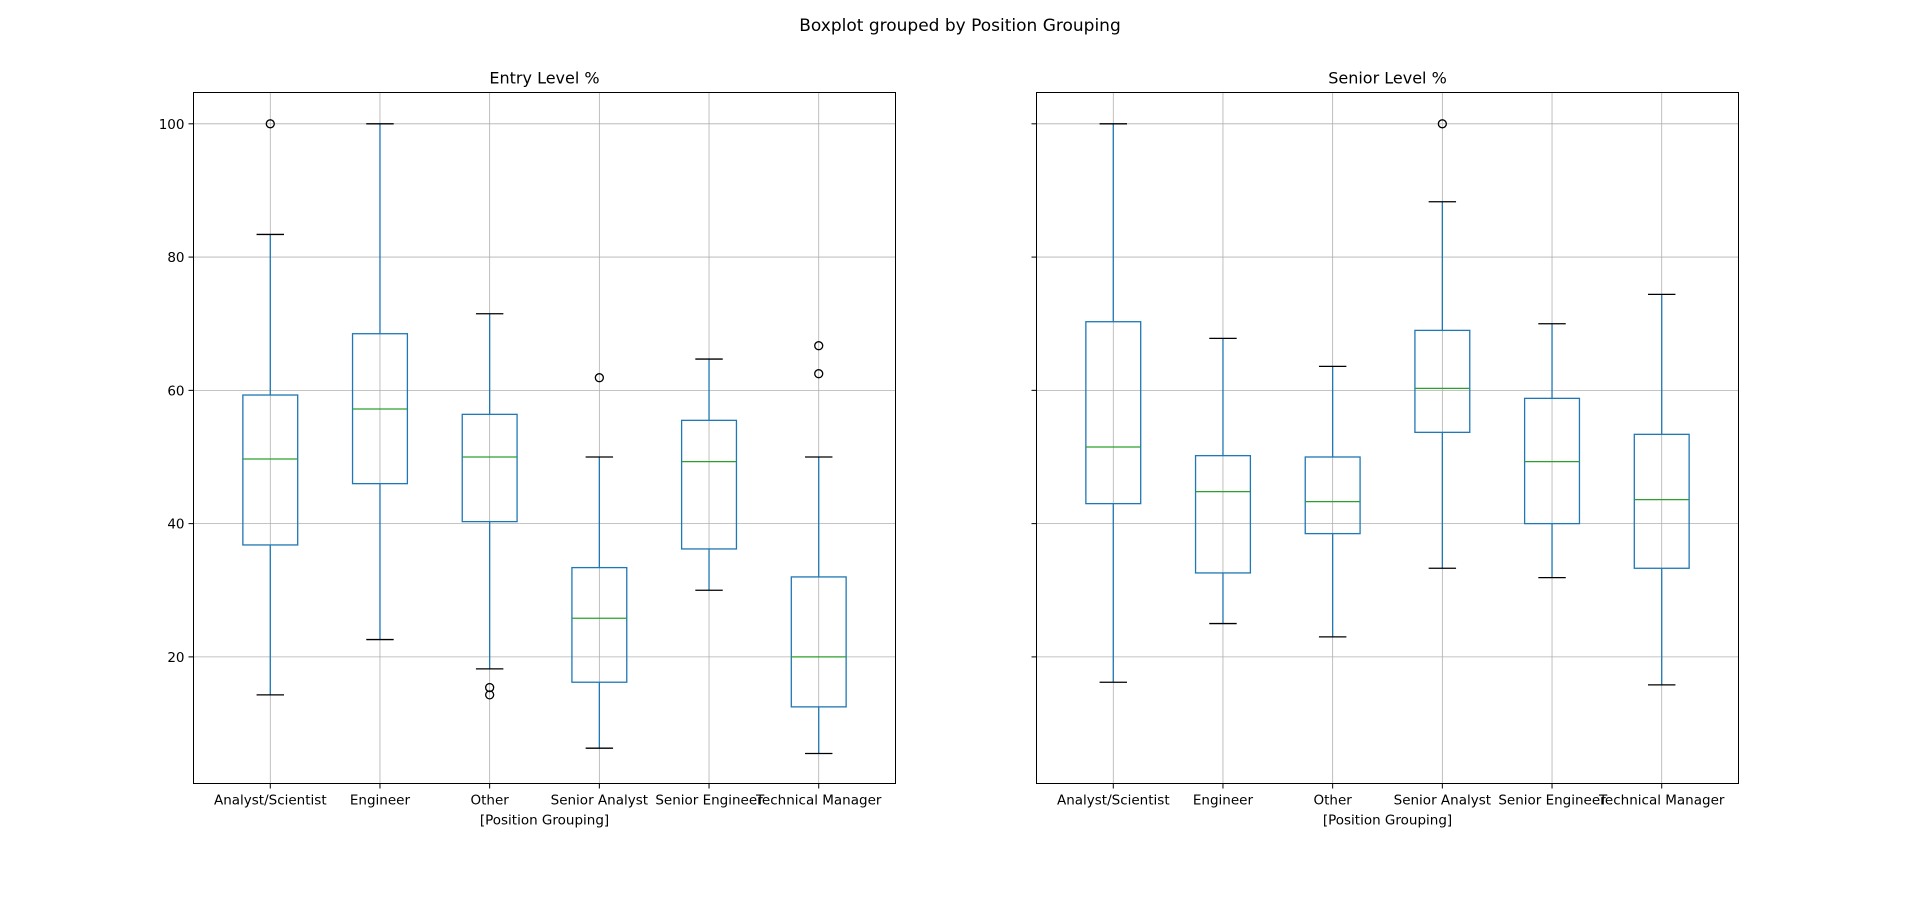  I want to click on figure-title: Boxplot grouped by Position Grouping, so click(960, 26).